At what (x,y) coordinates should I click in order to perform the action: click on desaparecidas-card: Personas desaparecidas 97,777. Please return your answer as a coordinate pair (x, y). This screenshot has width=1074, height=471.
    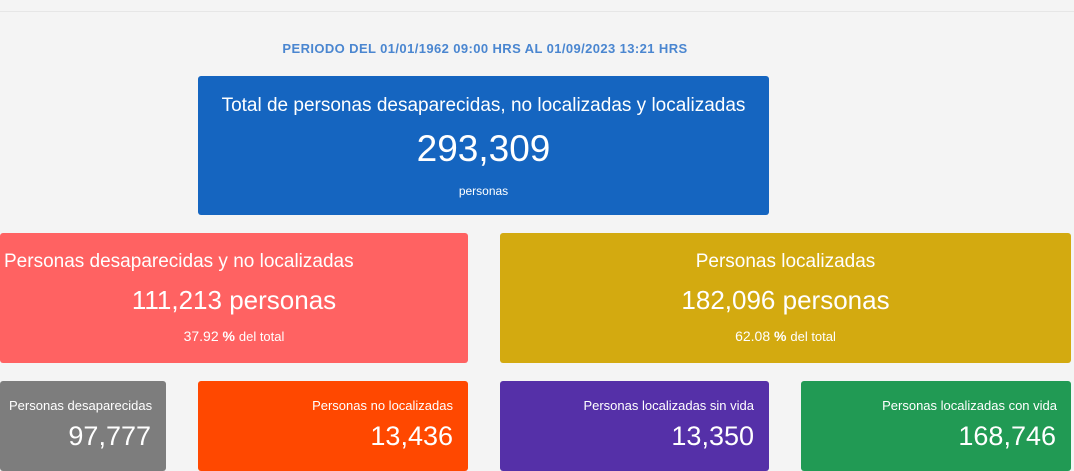
    Looking at the image, I should click on (83, 426).